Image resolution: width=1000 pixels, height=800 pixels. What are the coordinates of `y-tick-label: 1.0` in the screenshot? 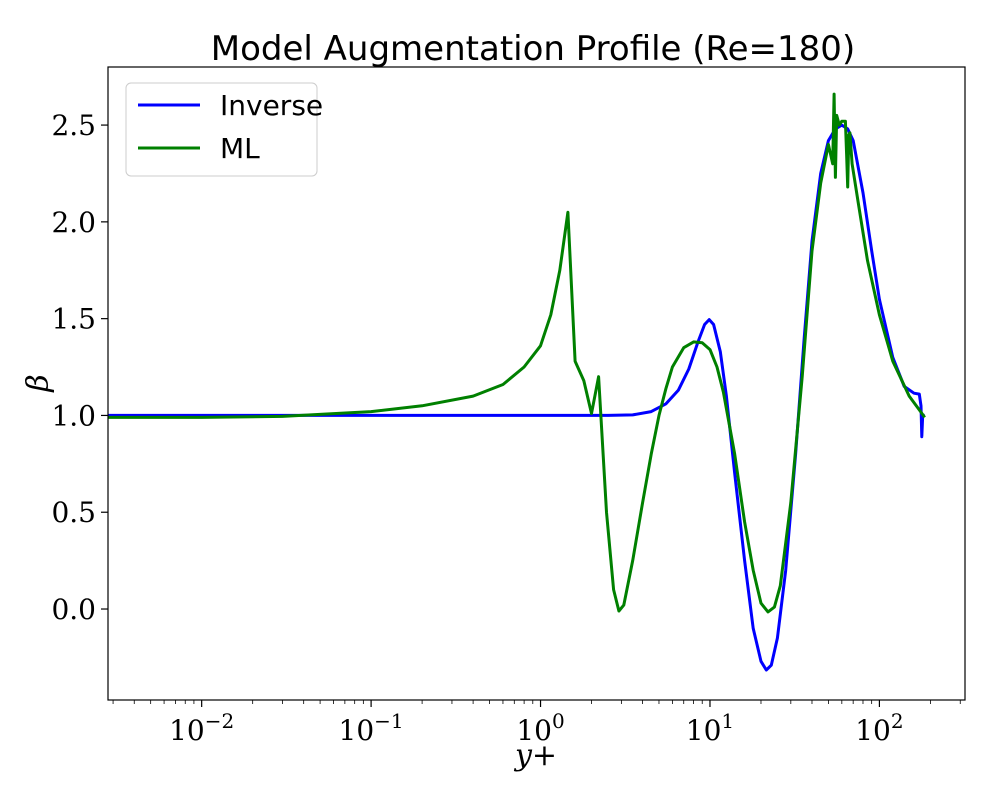 It's located at (73, 415).